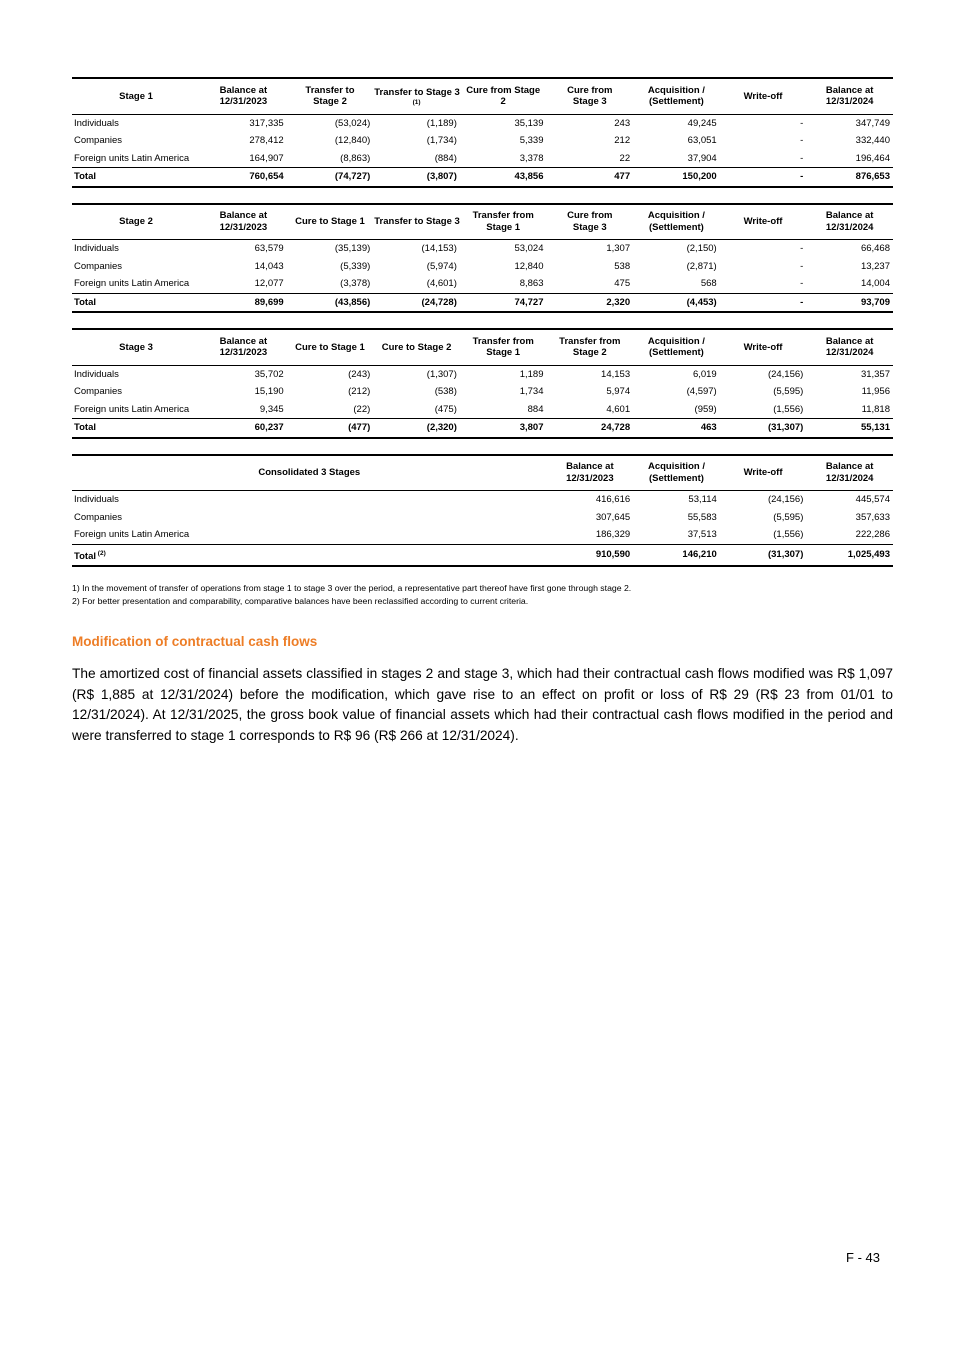  Describe the element at coordinates (702, 158) in the screenshot. I see `cell-value: 37,904` at that location.